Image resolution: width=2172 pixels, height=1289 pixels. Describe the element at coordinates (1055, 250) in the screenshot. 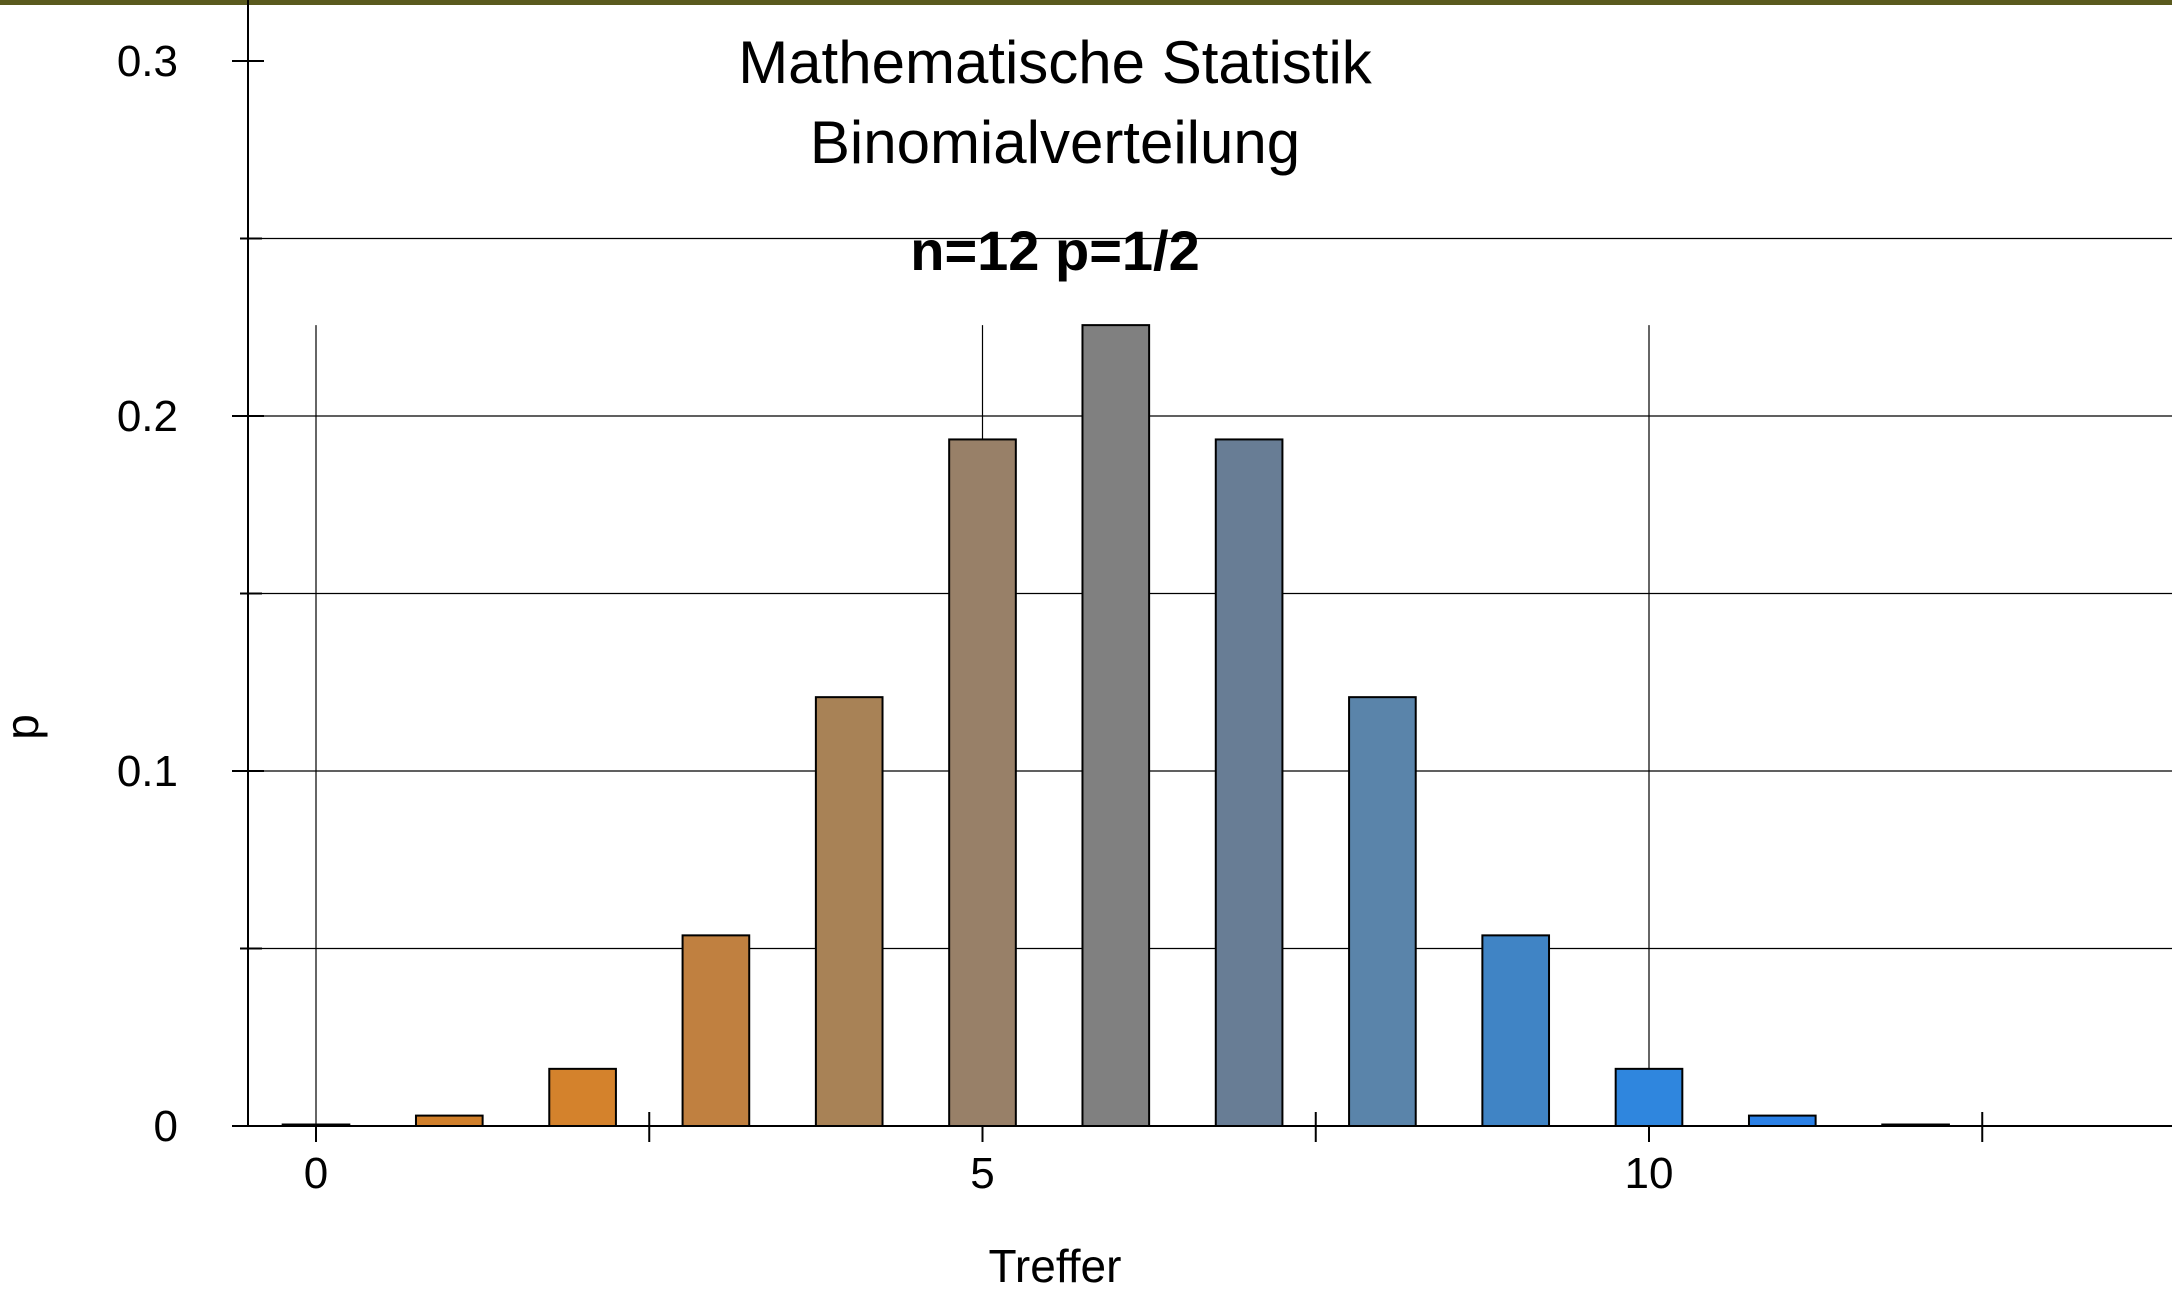

I see `chart-subtitle: n=12 p=1/2` at that location.